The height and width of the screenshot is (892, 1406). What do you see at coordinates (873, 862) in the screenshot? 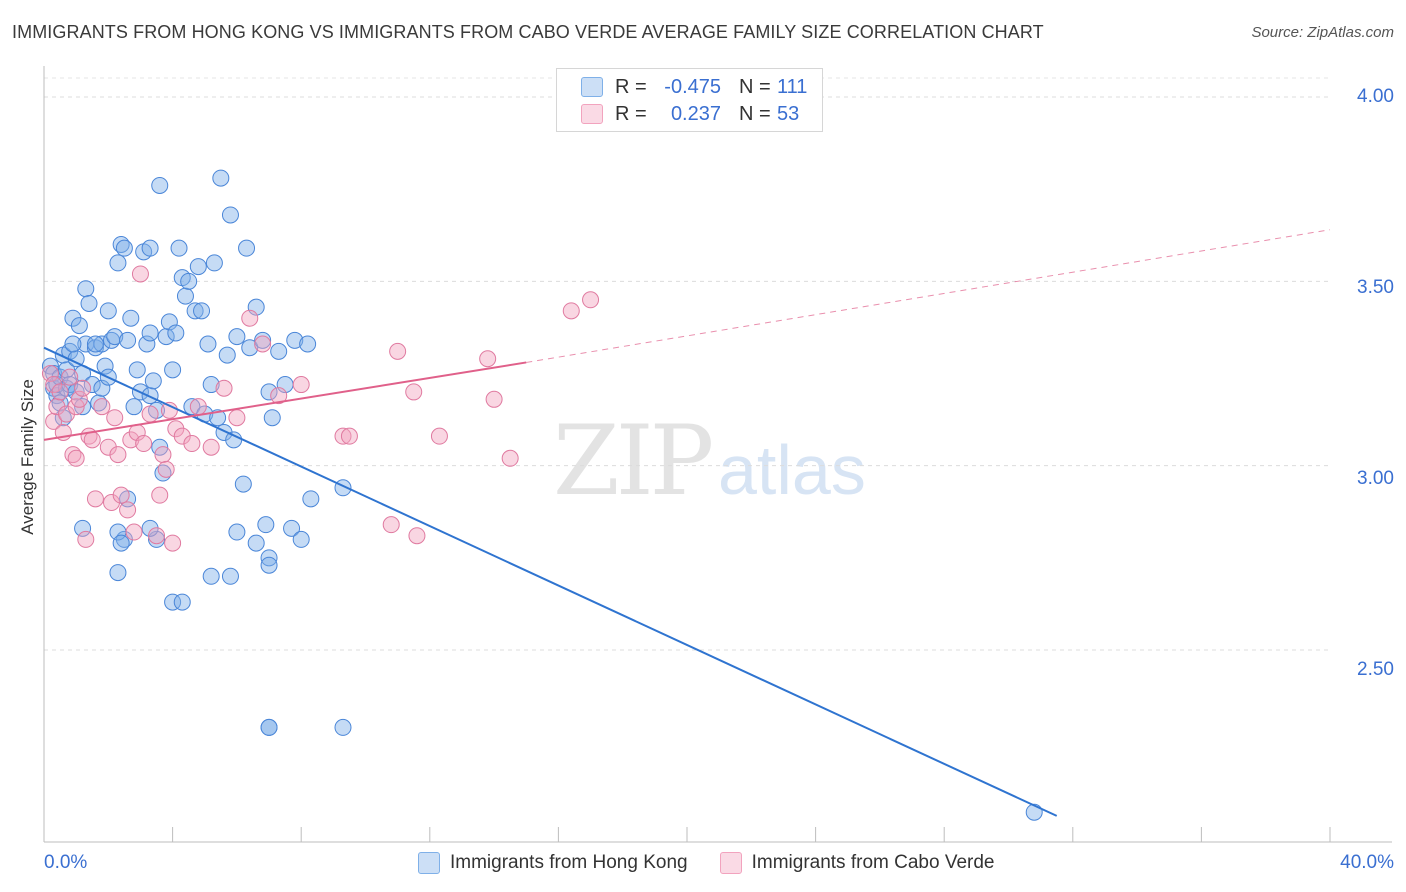
I see `legend-label: Immigrants from Cabo Verde` at bounding box center [873, 862].